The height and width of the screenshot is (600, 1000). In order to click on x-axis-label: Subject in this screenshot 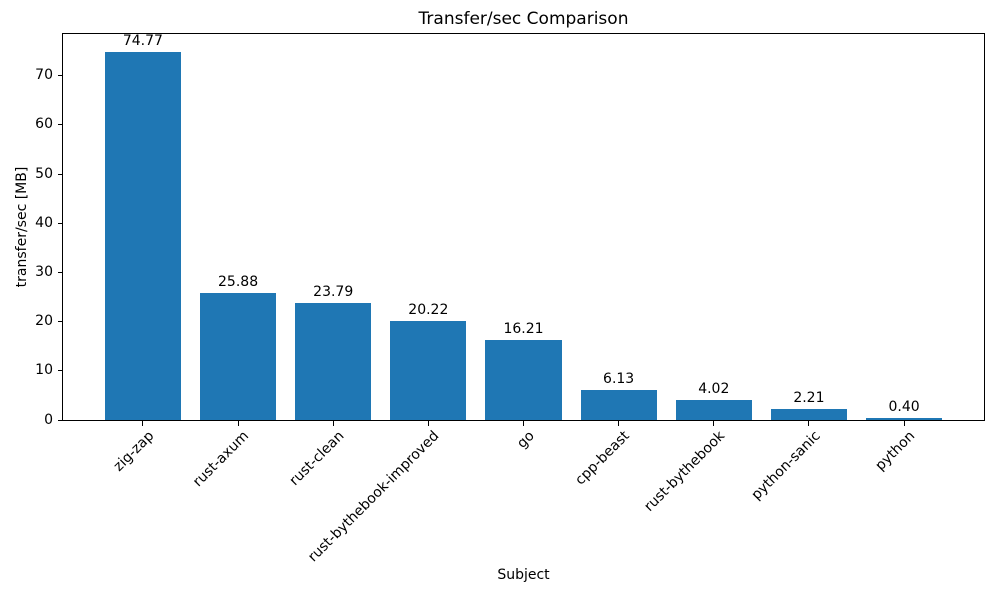, I will do `click(523, 575)`.